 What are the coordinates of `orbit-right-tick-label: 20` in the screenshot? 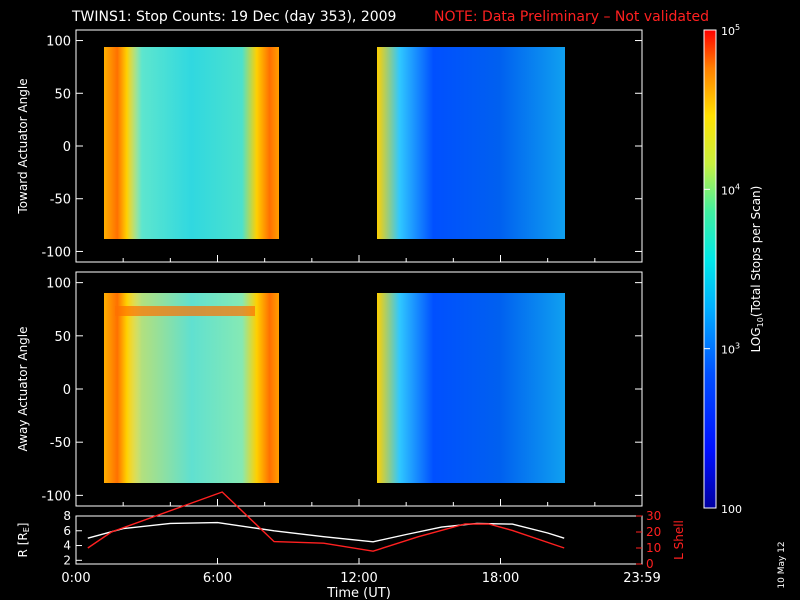 It's located at (653, 532).